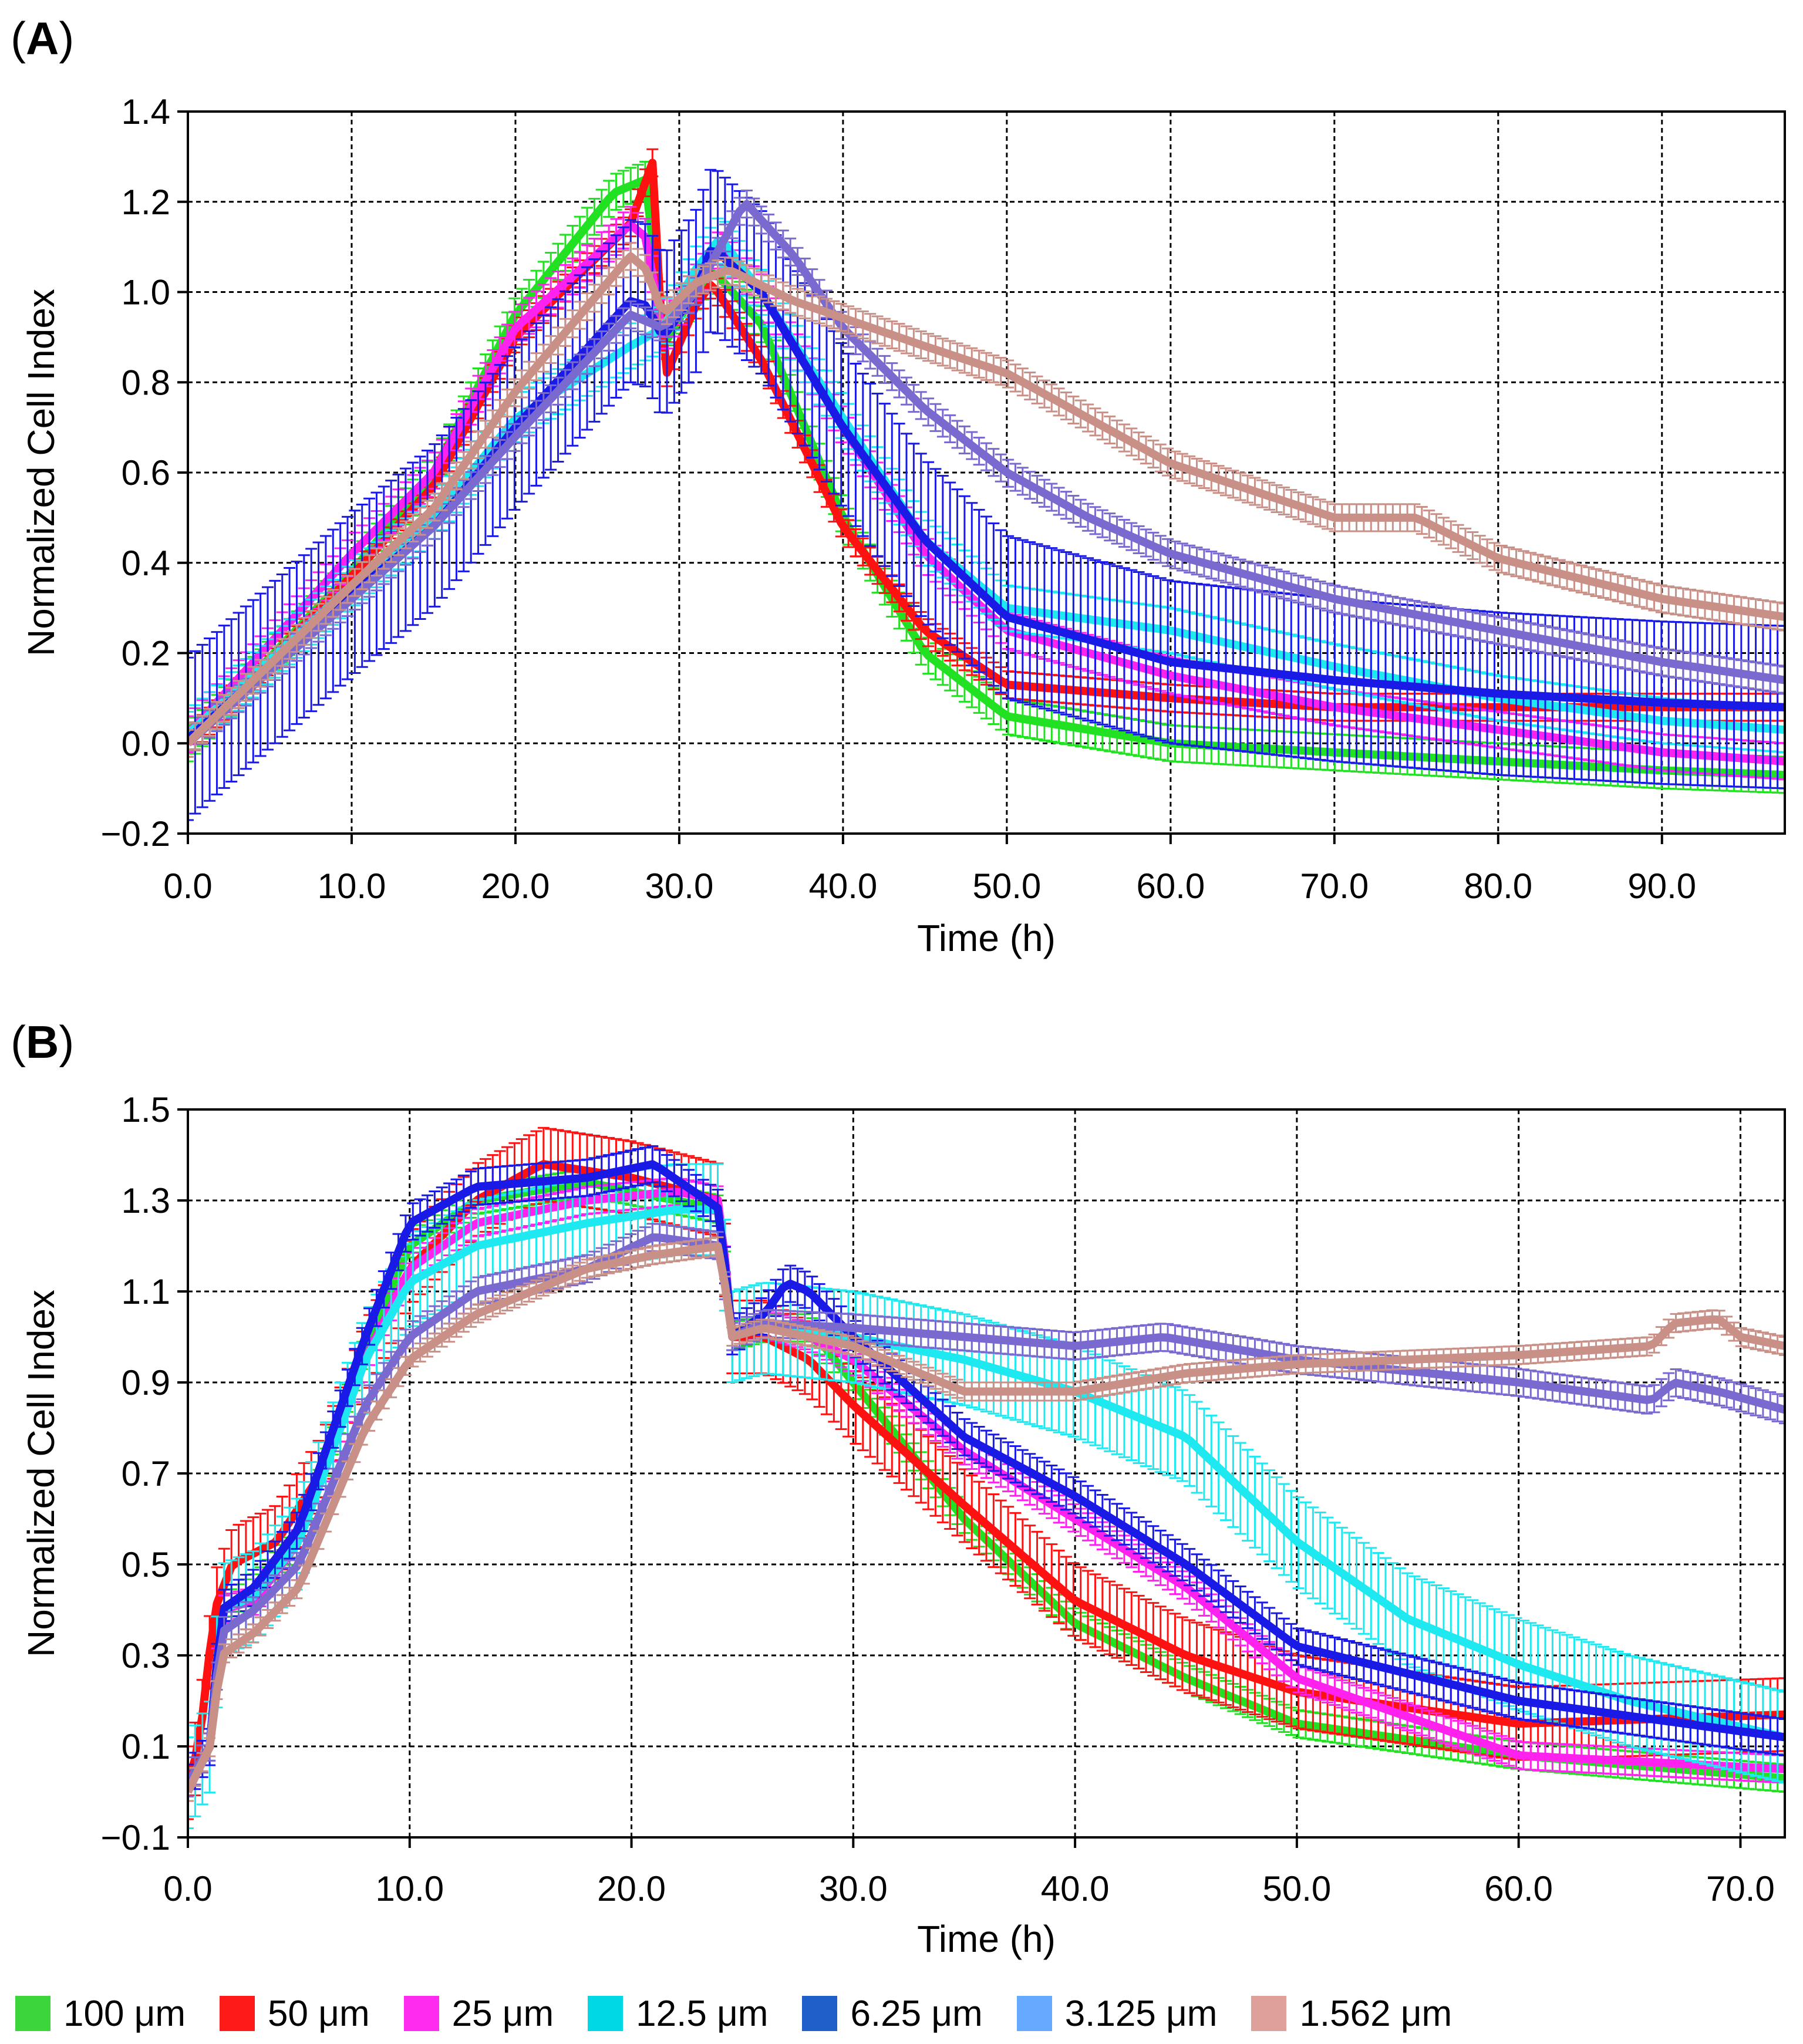  I want to click on legend-label: 100 μm, so click(125, 2013).